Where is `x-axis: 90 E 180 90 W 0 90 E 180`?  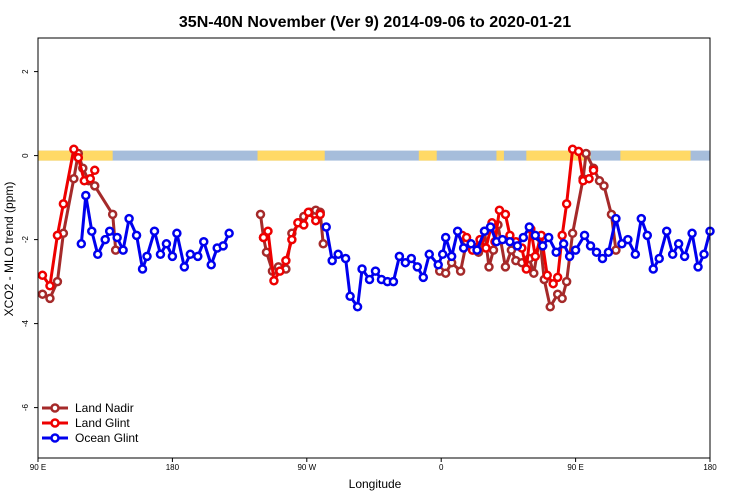 x-axis: 90 E 180 90 W 0 90 E 180 is located at coordinates (373, 465).